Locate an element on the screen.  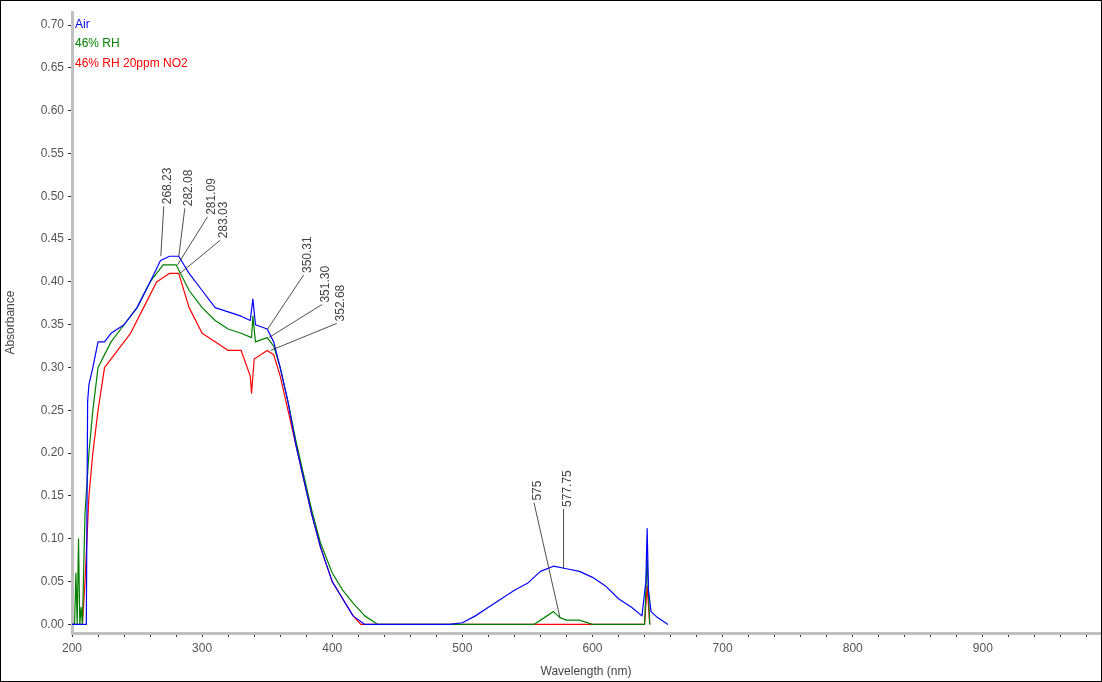
y-tick-label: 0.10 is located at coordinates (52, 538).